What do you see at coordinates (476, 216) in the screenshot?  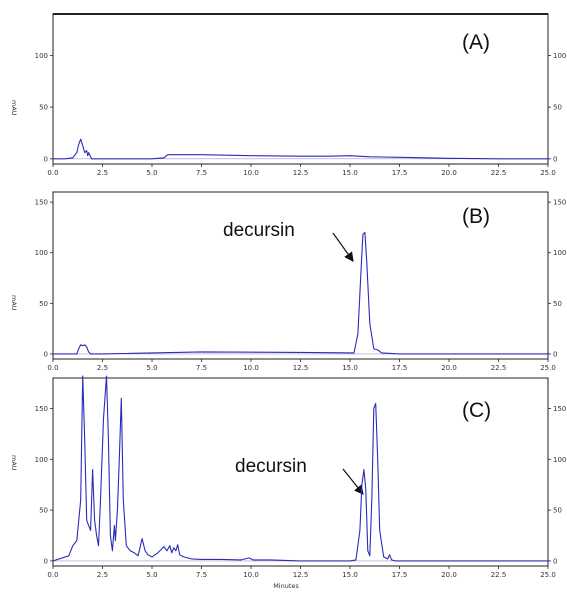 I see `panel-label: (B)` at bounding box center [476, 216].